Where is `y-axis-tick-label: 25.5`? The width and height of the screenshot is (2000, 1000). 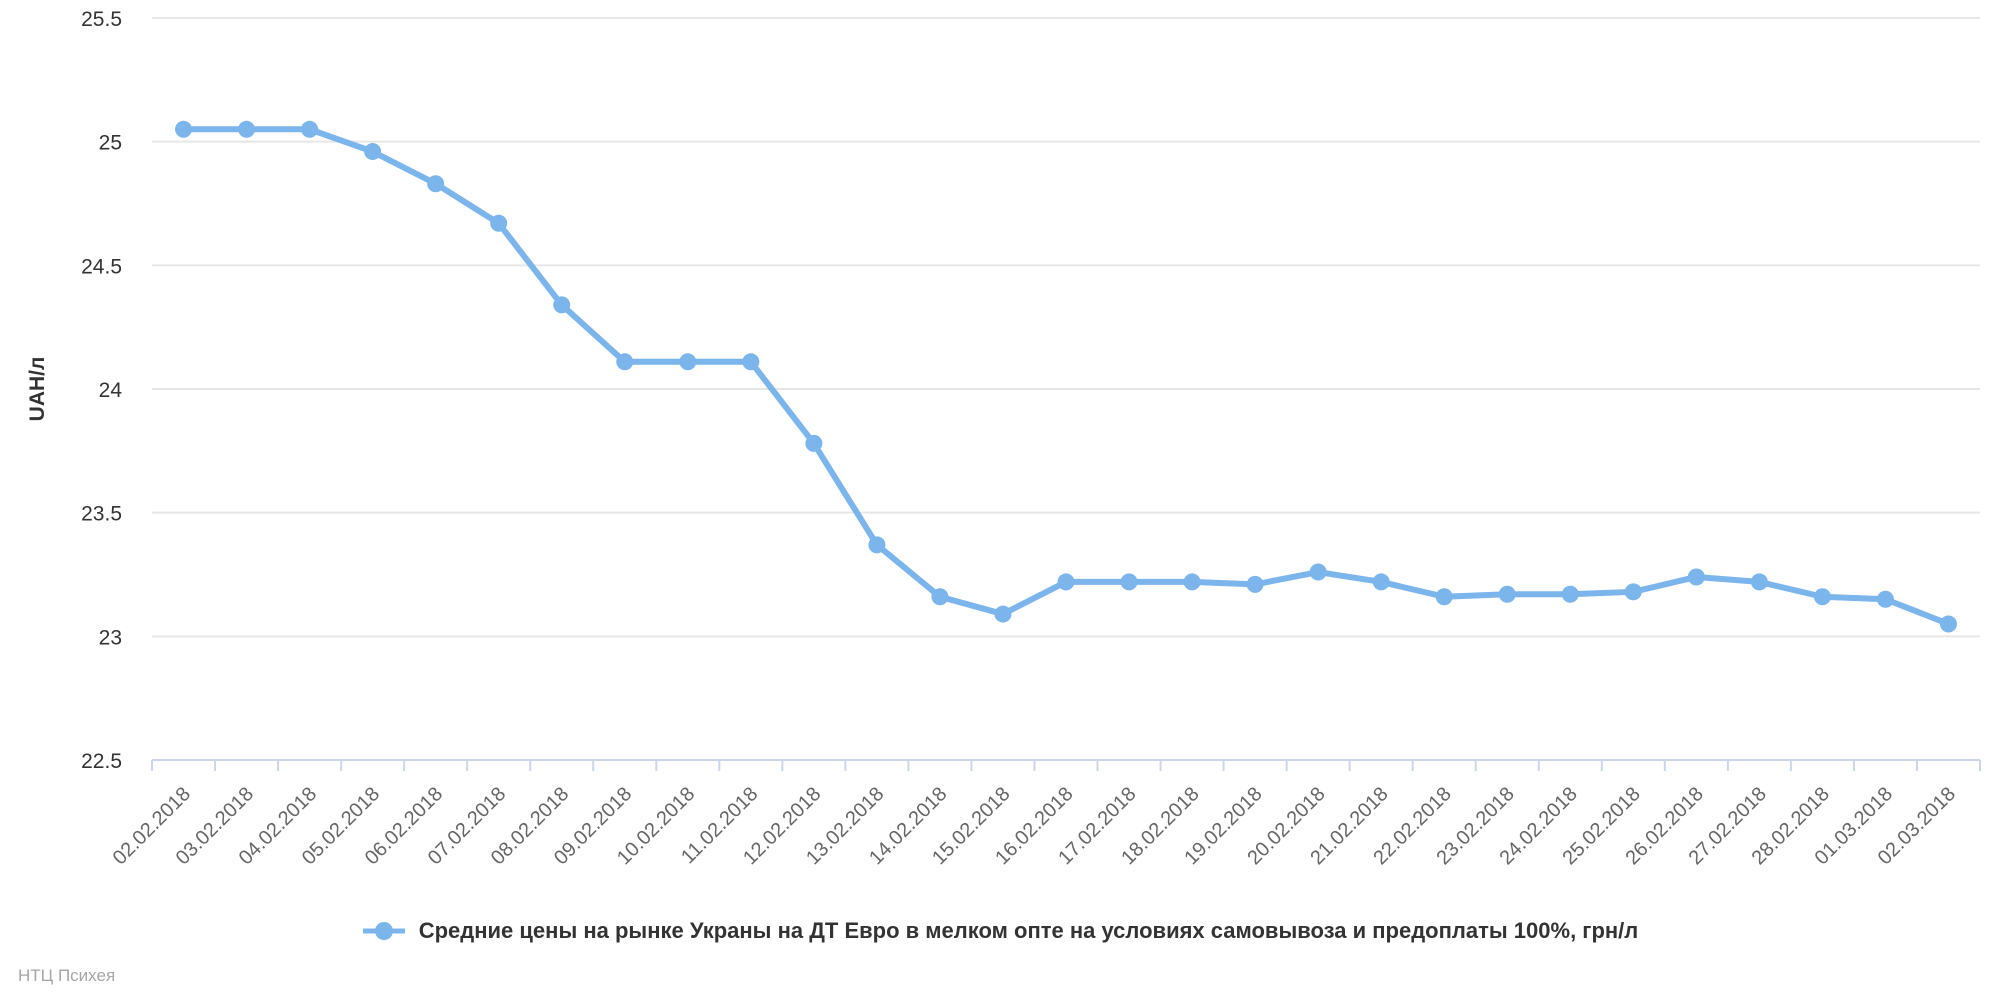
y-axis-tick-label: 25.5 is located at coordinates (101, 19).